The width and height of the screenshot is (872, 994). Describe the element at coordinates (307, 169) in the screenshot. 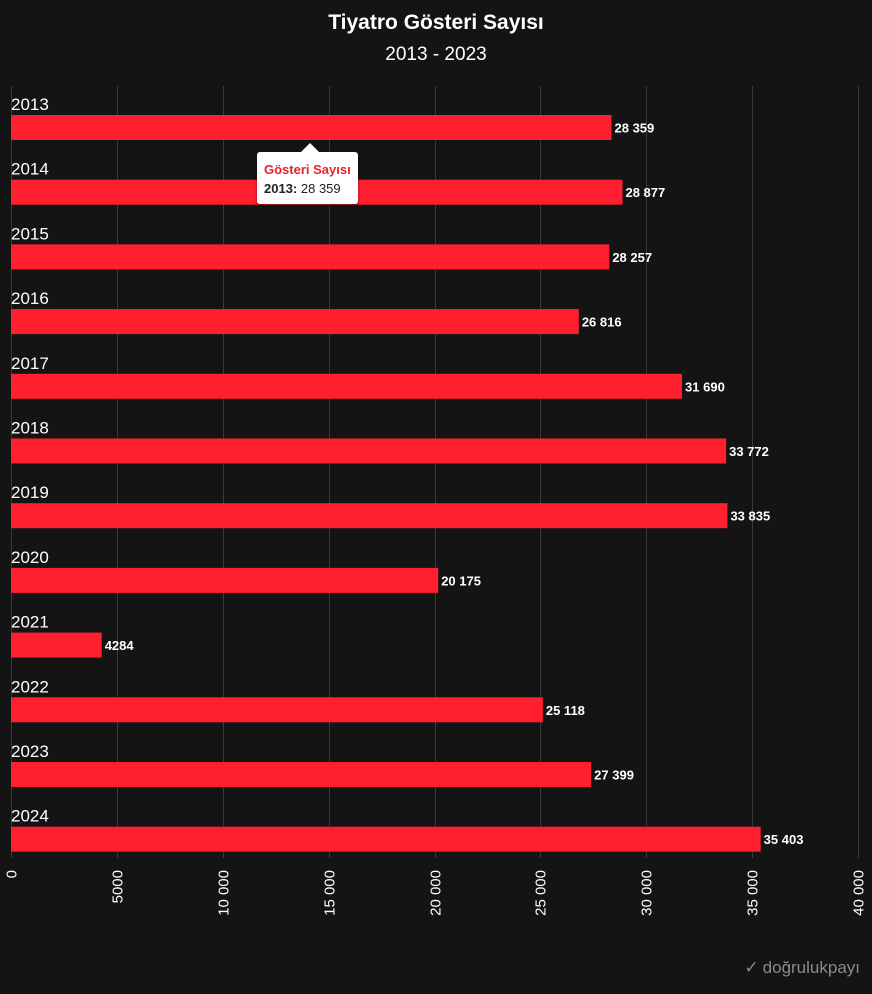

I see `tooltip-title: Gösteri Sayısı` at that location.